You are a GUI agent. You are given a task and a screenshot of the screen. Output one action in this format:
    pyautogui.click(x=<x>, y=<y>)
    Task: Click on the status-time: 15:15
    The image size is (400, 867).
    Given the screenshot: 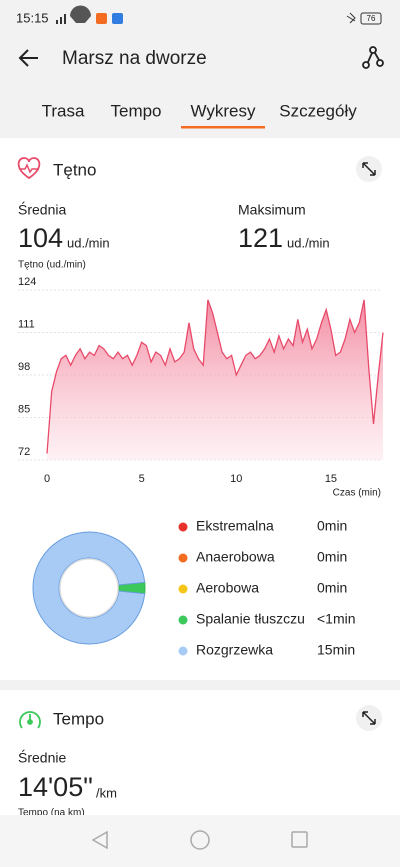 What is the action you would take?
    pyautogui.click(x=32, y=17)
    